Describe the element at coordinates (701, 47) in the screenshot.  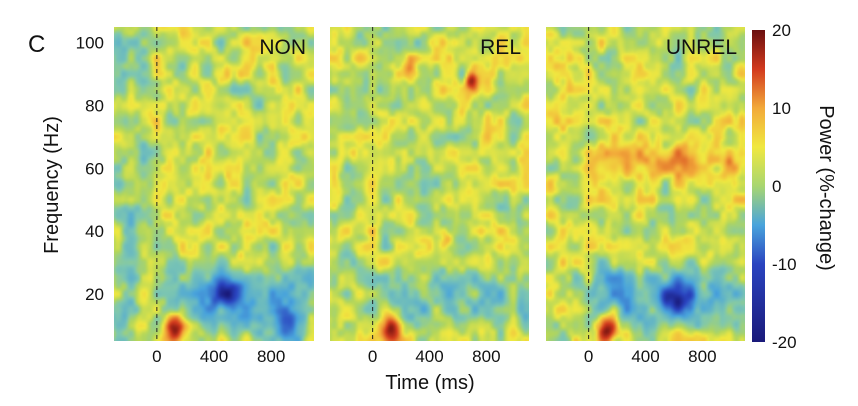
I see `panel-title-unrel: UNREL` at that location.